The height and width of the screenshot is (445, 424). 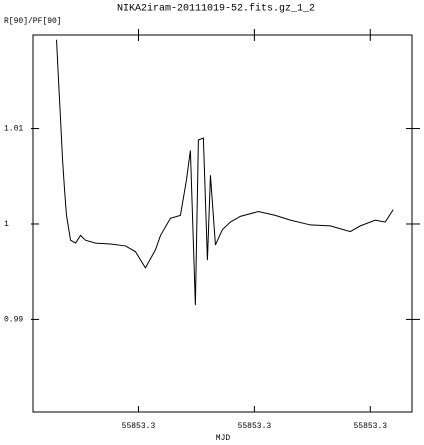 What do you see at coordinates (216, 9) in the screenshot?
I see `chart-title: NIKA2iram-20111019-52.fits.gz_1_2` at bounding box center [216, 9].